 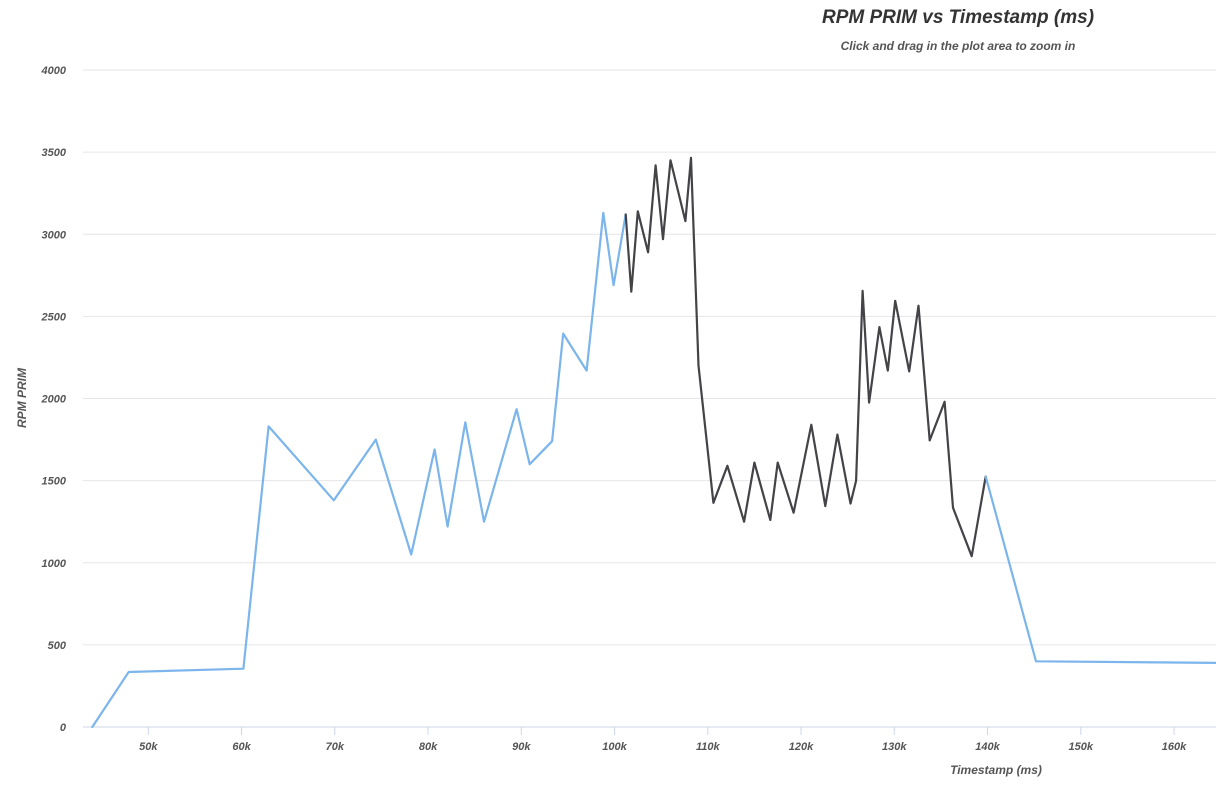 What do you see at coordinates (54, 482) in the screenshot?
I see `y-tick-label: 1500` at bounding box center [54, 482].